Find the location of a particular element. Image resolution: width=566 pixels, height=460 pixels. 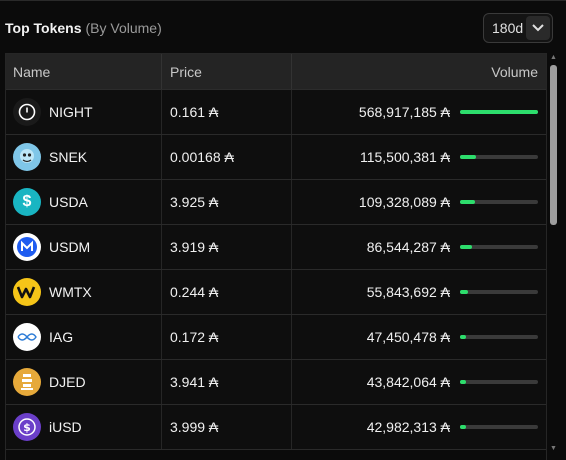

time-range-value: 180d is located at coordinates (508, 28).